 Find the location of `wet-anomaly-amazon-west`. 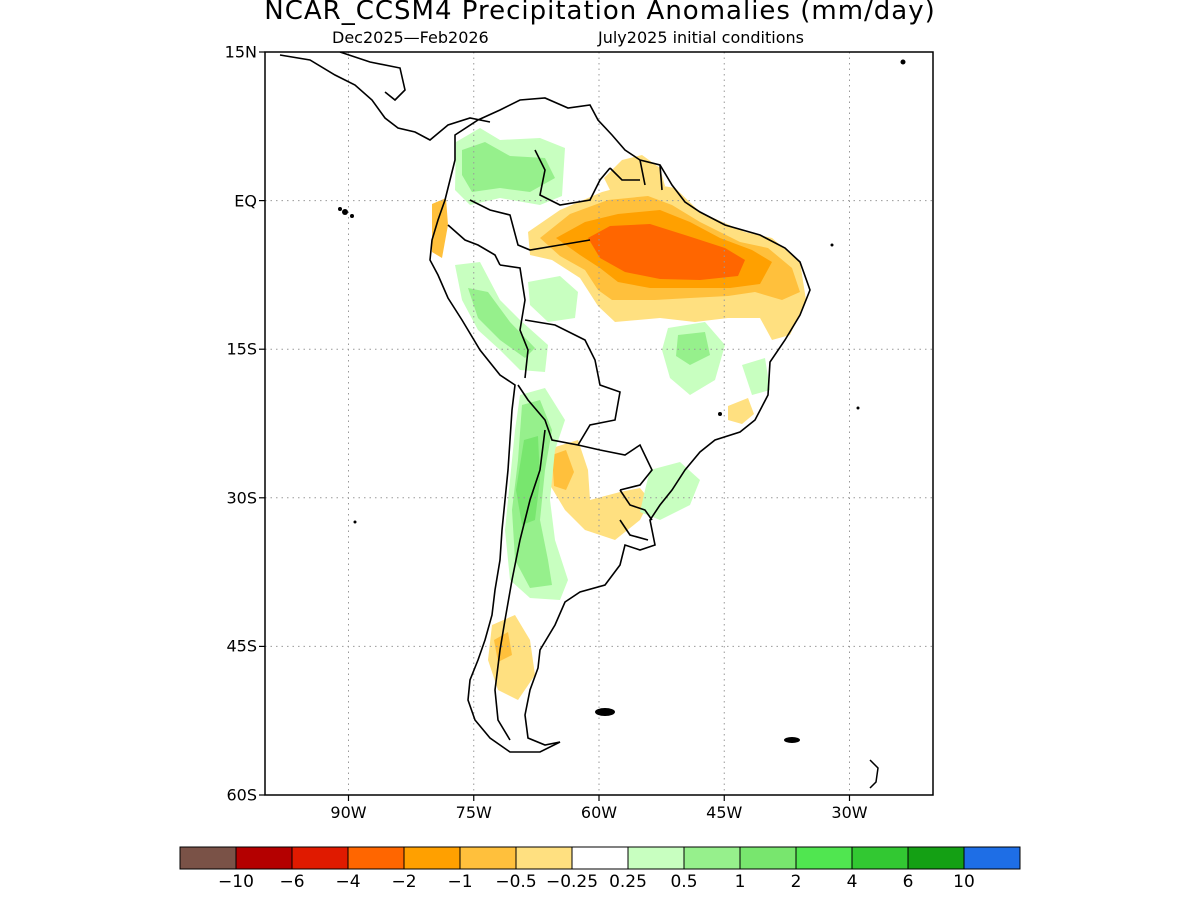

wet-anomaly-amazon-west is located at coordinates (553, 299).